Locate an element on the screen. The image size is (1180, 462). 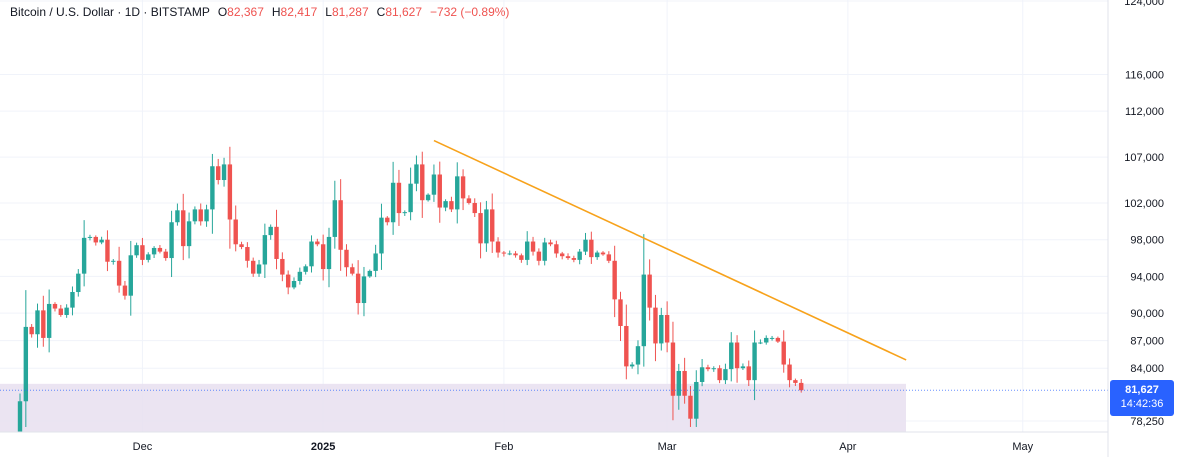
time-axis: Dec 2025 Feb Mar Apr May is located at coordinates (583, 447).